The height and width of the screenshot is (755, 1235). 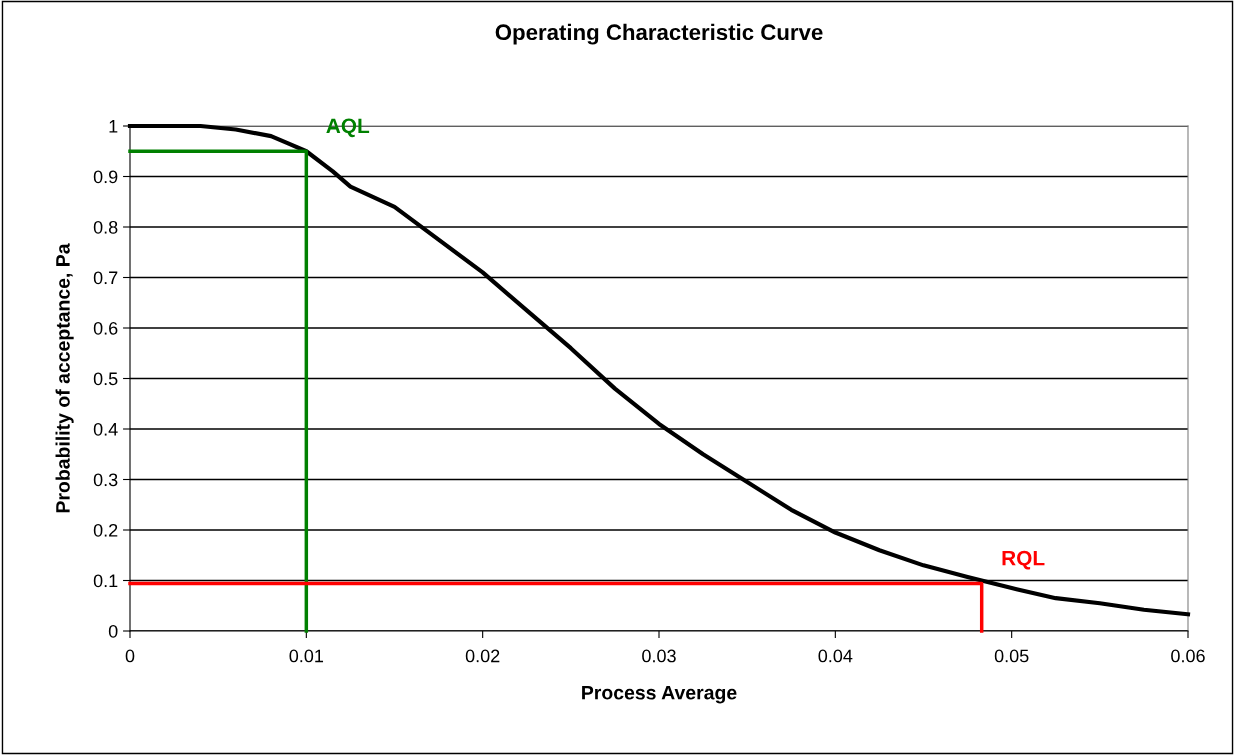 I want to click on series-label: RQL, so click(x=1023, y=560).